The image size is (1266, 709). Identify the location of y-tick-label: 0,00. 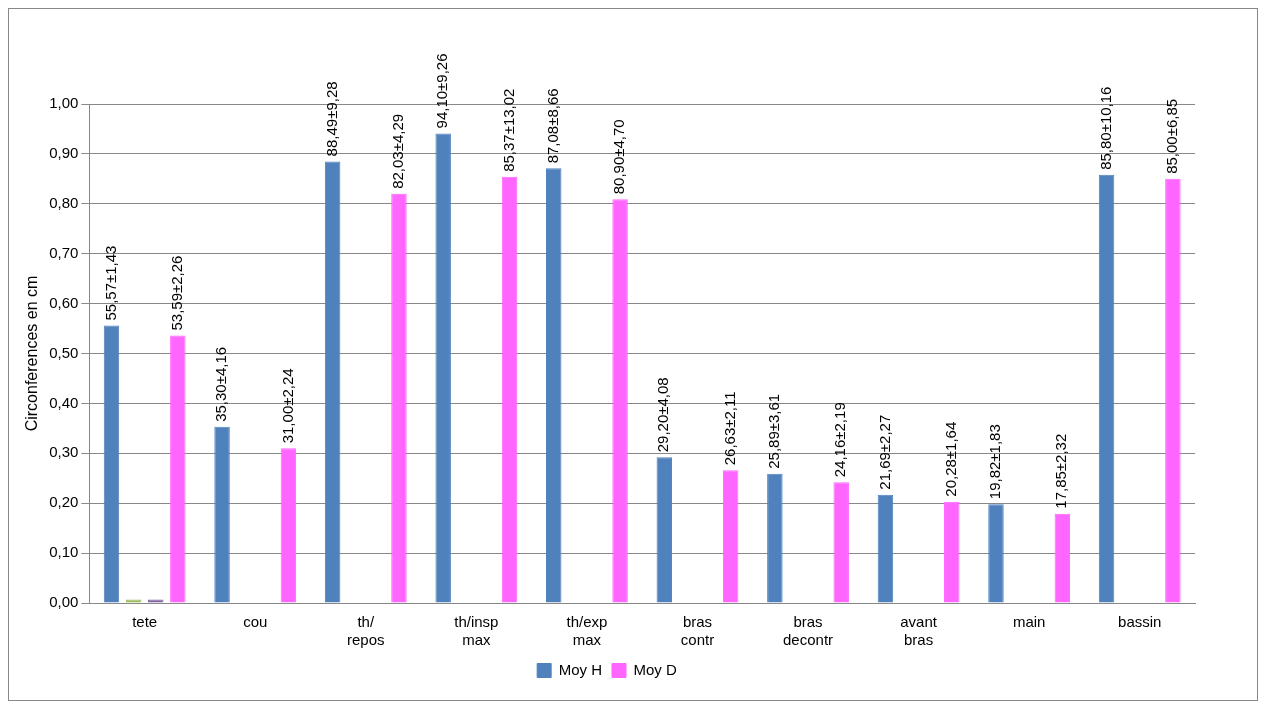
(64, 602).